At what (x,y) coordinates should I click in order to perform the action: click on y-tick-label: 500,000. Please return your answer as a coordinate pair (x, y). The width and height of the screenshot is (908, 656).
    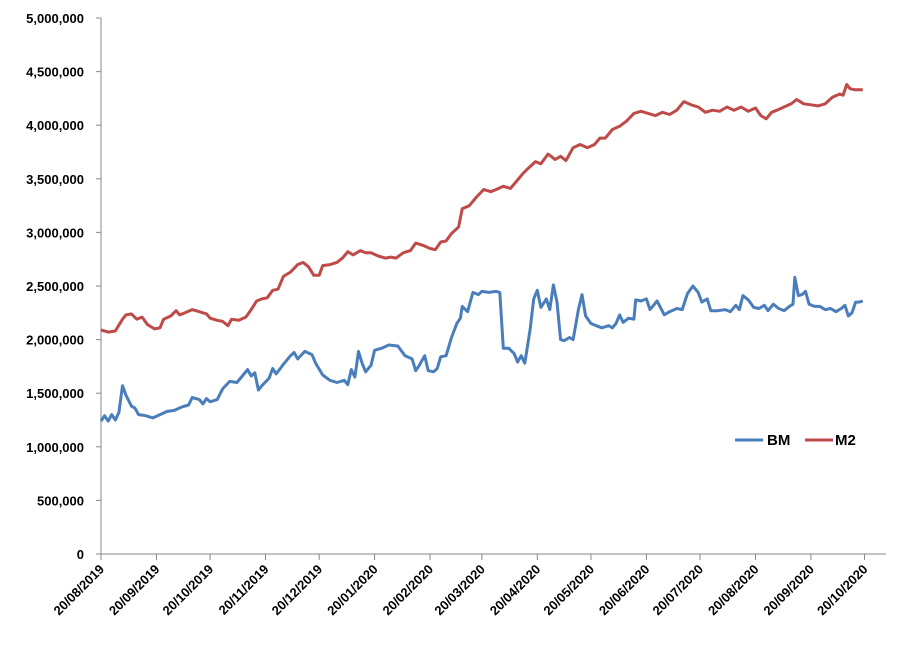
    Looking at the image, I should click on (60, 500).